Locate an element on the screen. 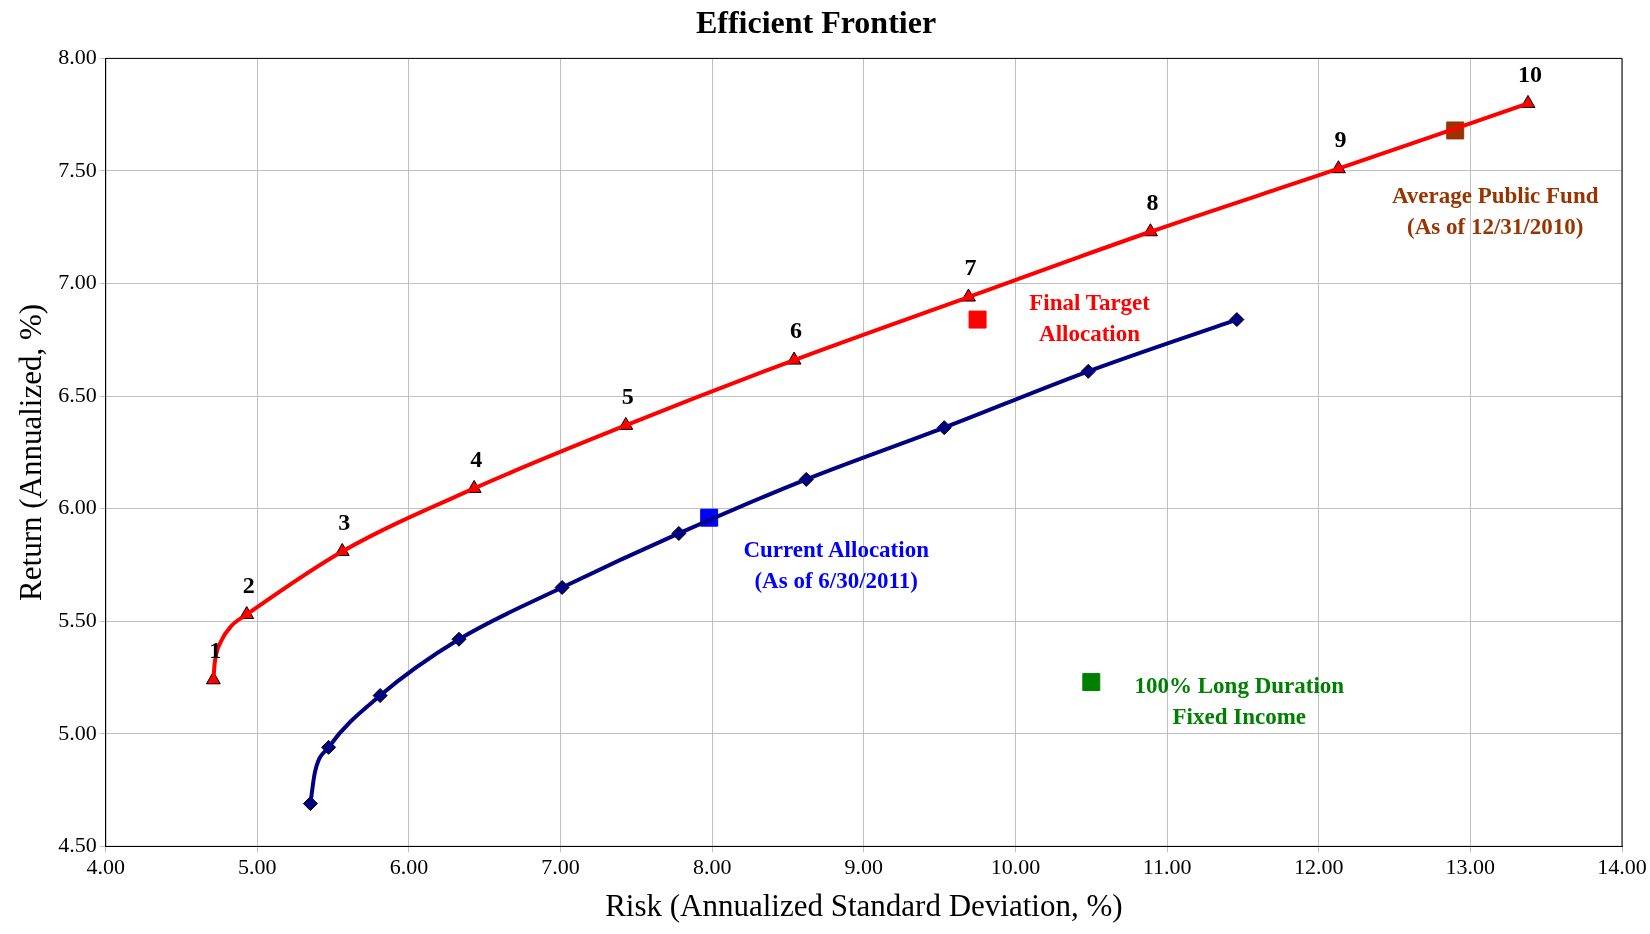 Image resolution: width=1650 pixels, height=934 pixels. annotation: 8 is located at coordinates (1152, 201).